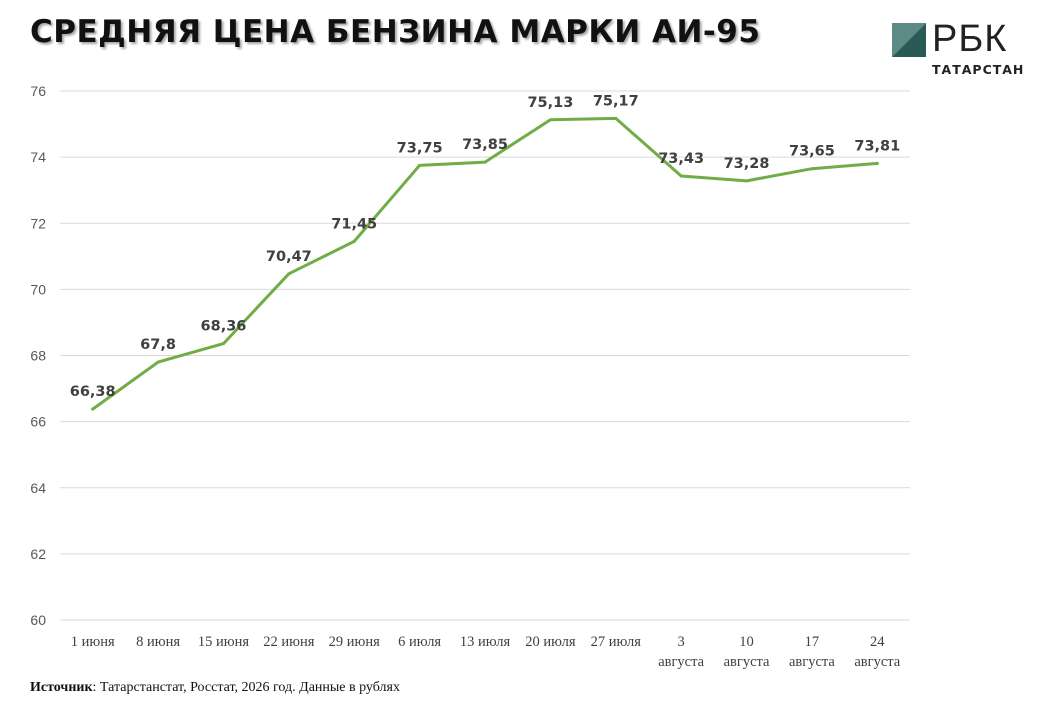  What do you see at coordinates (38, 554) in the screenshot?
I see `y-tick-label: 62` at bounding box center [38, 554].